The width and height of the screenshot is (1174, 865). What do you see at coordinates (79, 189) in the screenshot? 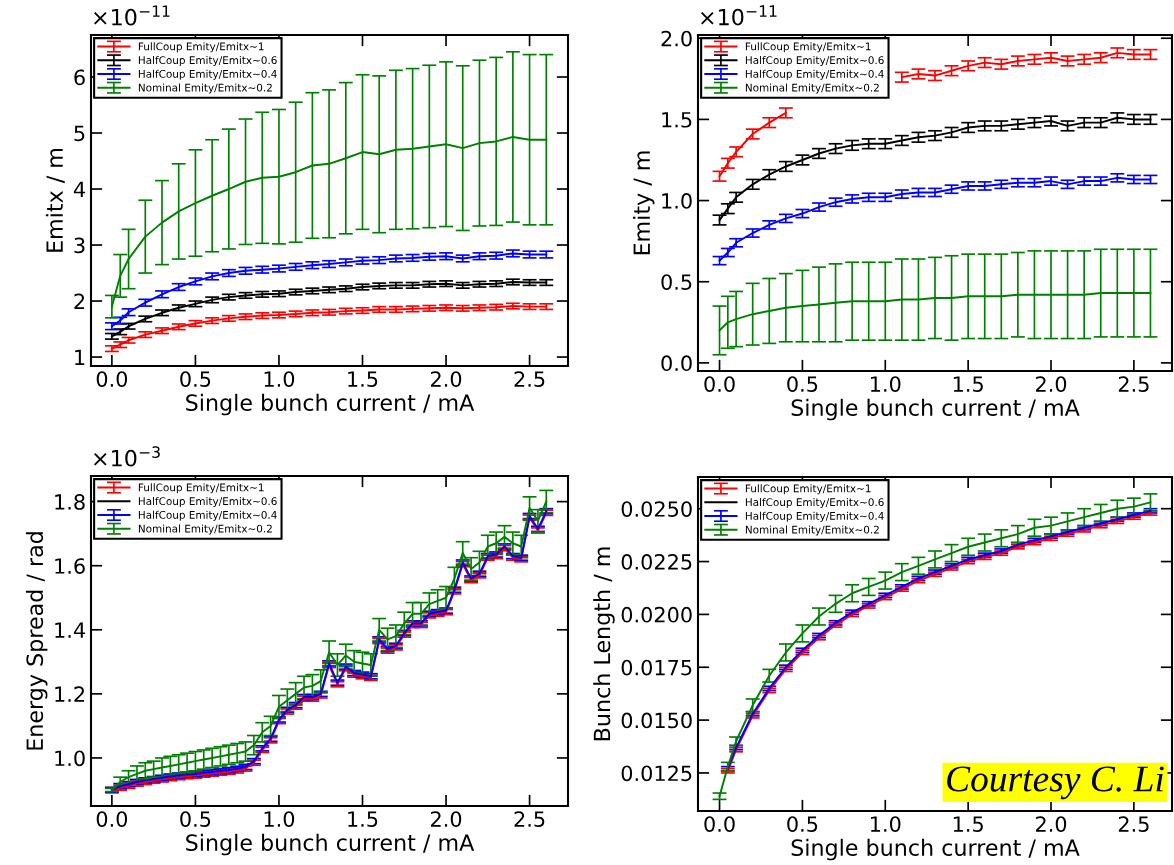
I see `y-tick-label: 4` at bounding box center [79, 189].